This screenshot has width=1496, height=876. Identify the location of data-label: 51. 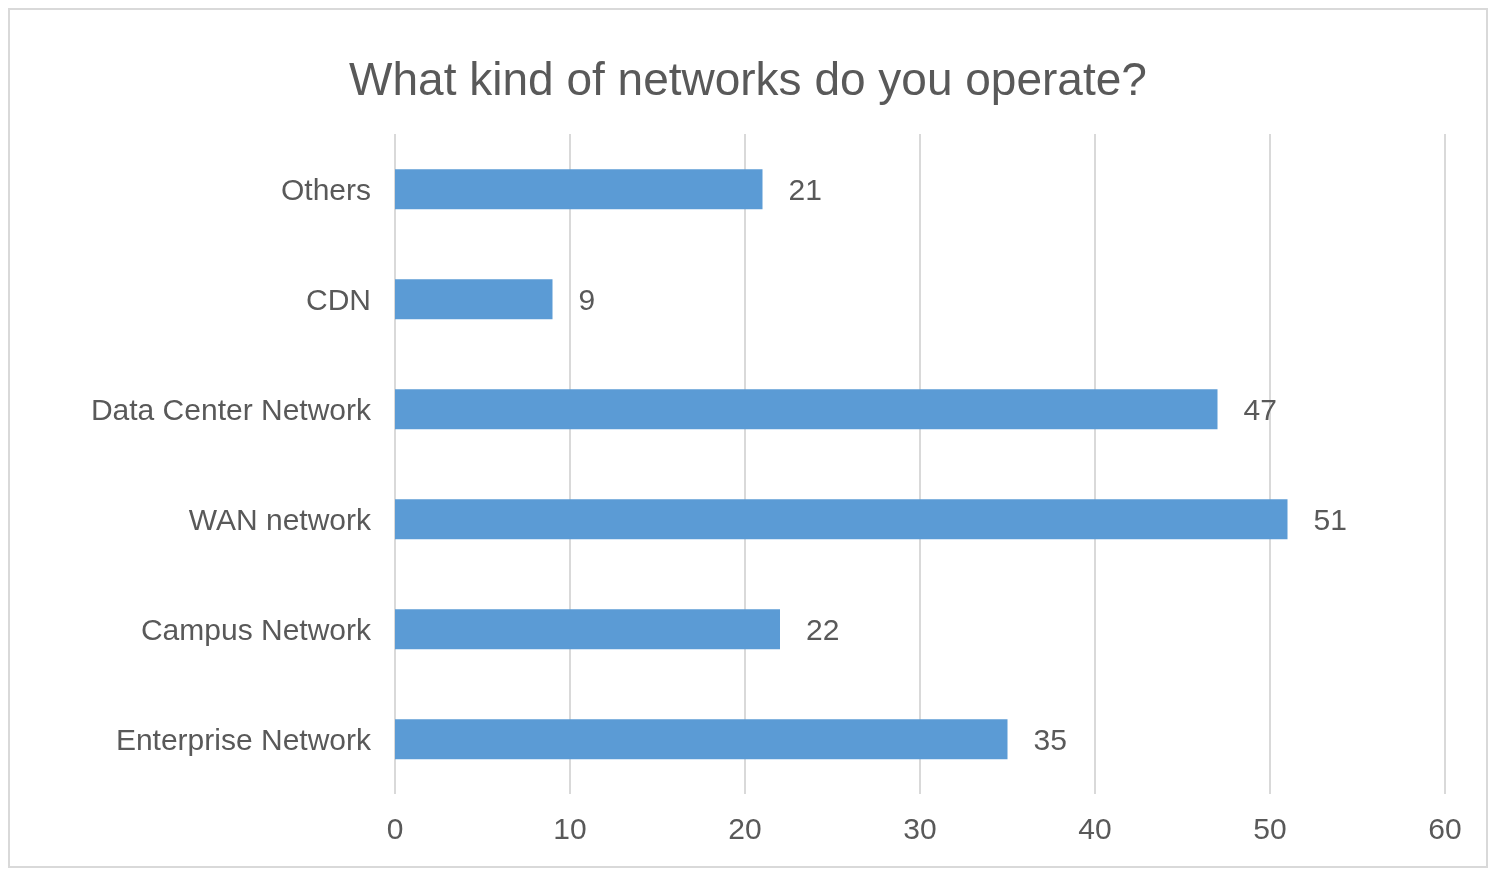
(1330, 519).